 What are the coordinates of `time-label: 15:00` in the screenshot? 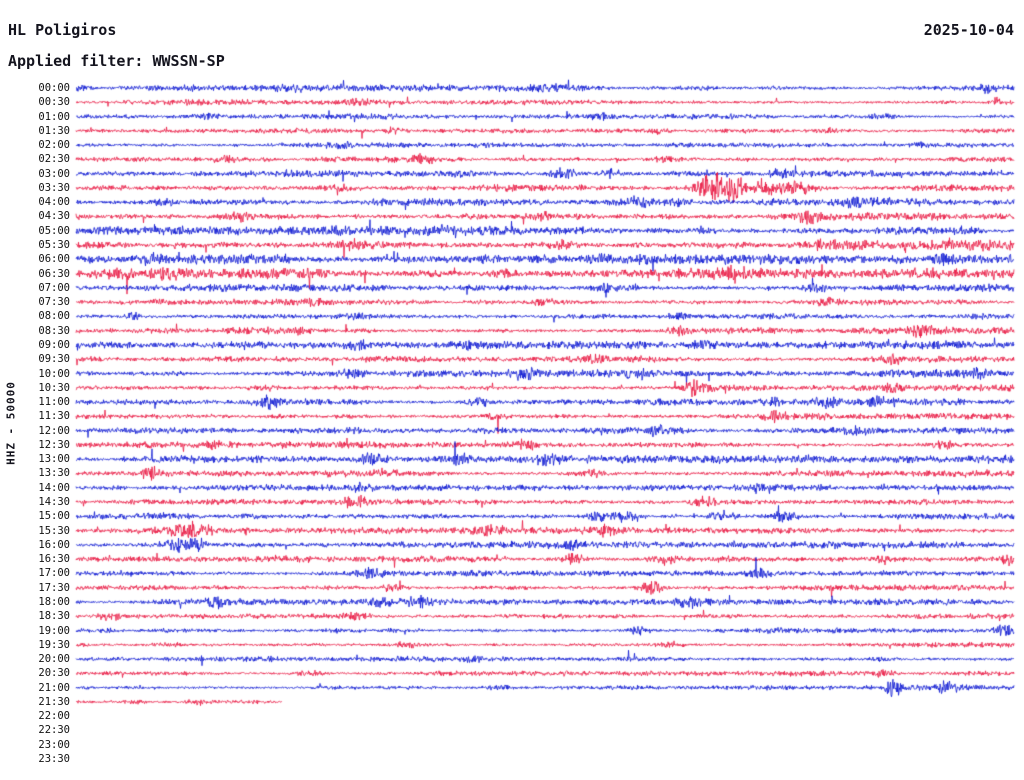 It's located at (54, 516).